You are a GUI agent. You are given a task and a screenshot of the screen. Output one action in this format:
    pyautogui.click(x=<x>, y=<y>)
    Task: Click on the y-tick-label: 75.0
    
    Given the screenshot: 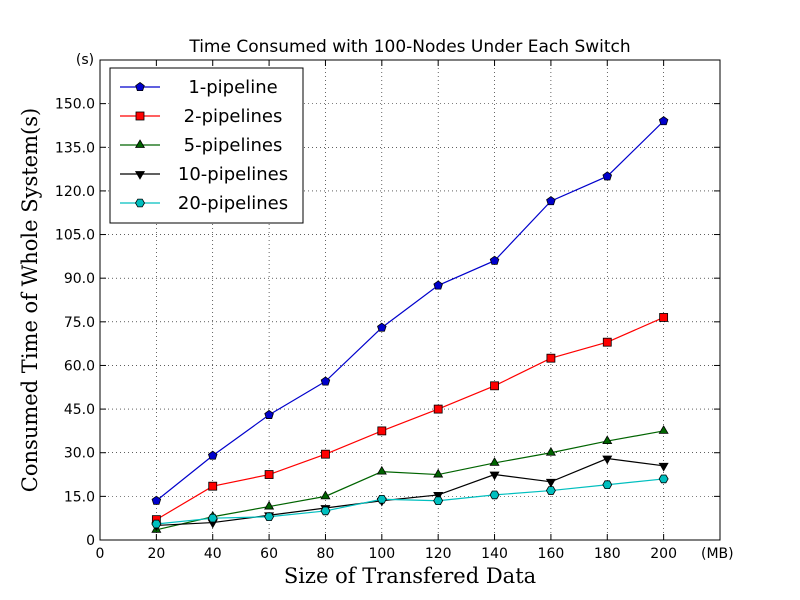 What is the action you would take?
    pyautogui.click(x=79, y=323)
    